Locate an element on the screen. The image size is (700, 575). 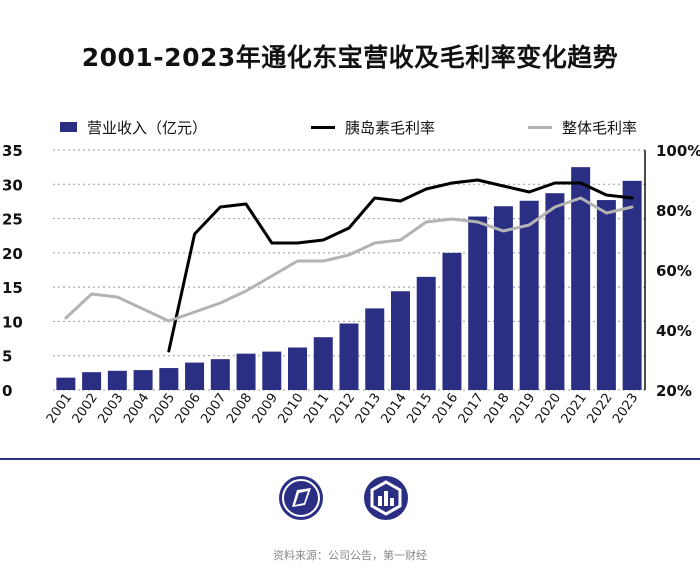
publication-logo-icon is located at coordinates (301, 498).